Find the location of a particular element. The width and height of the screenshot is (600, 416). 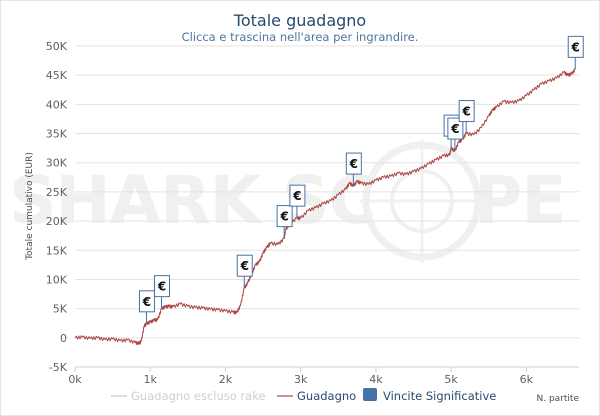

y-tick-label: 15K is located at coordinates (57, 250).